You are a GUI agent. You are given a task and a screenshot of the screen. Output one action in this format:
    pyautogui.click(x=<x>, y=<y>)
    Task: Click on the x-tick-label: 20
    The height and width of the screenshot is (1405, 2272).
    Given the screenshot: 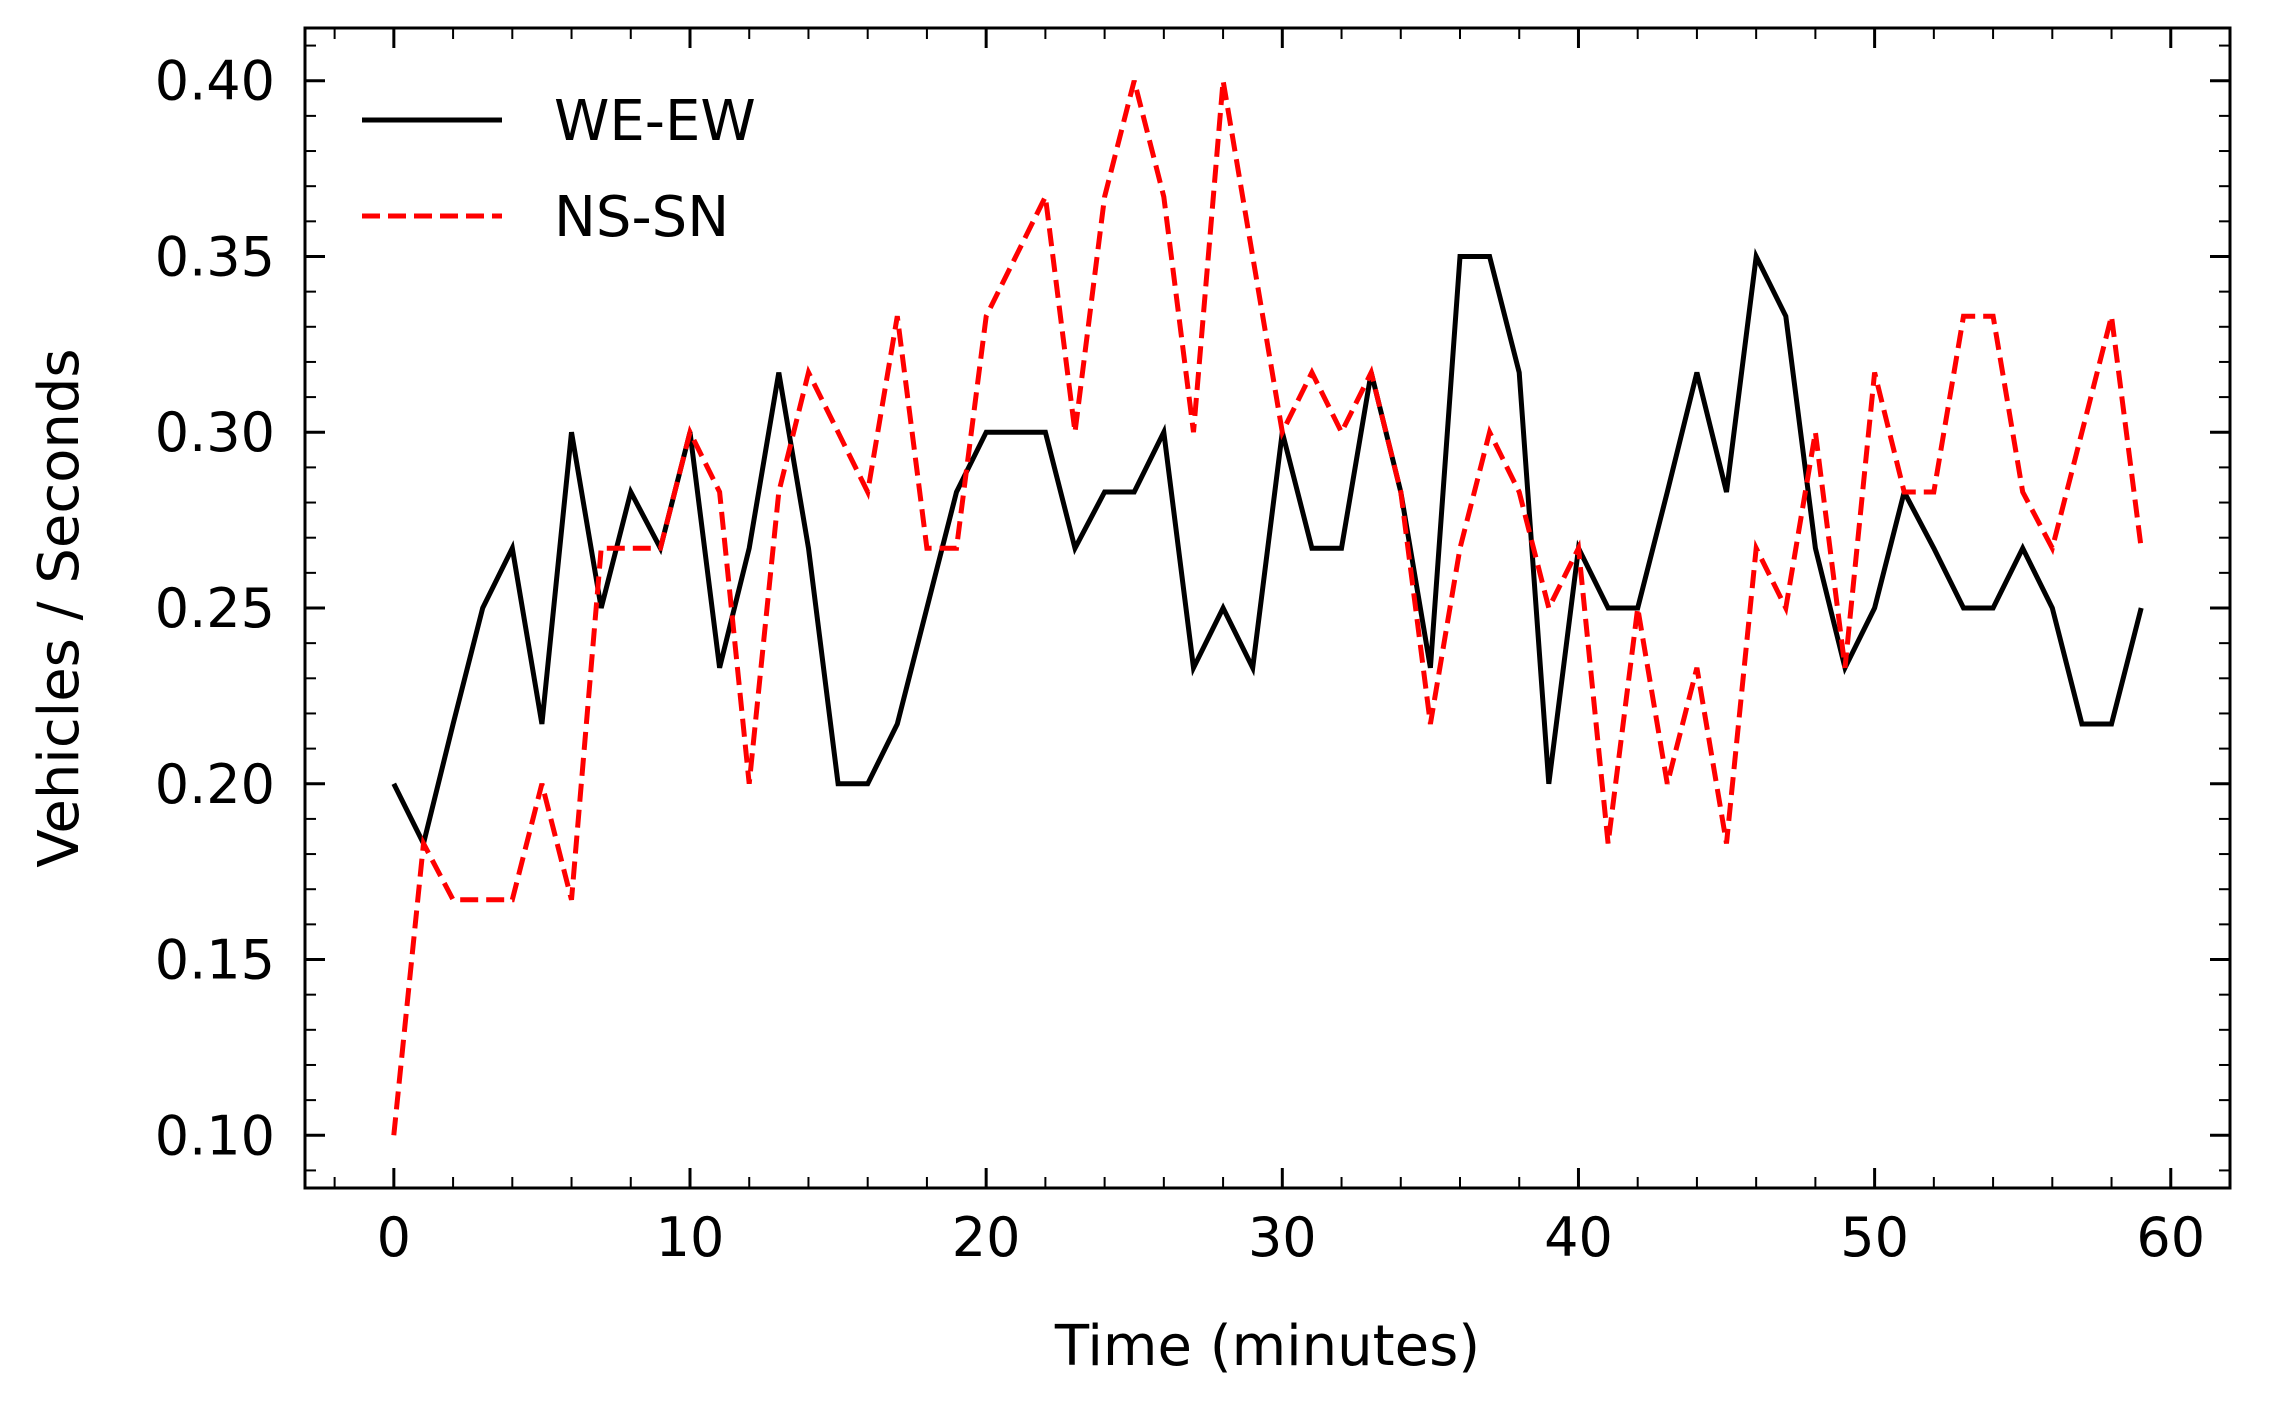 What is the action you would take?
    pyautogui.click(x=986, y=1237)
    